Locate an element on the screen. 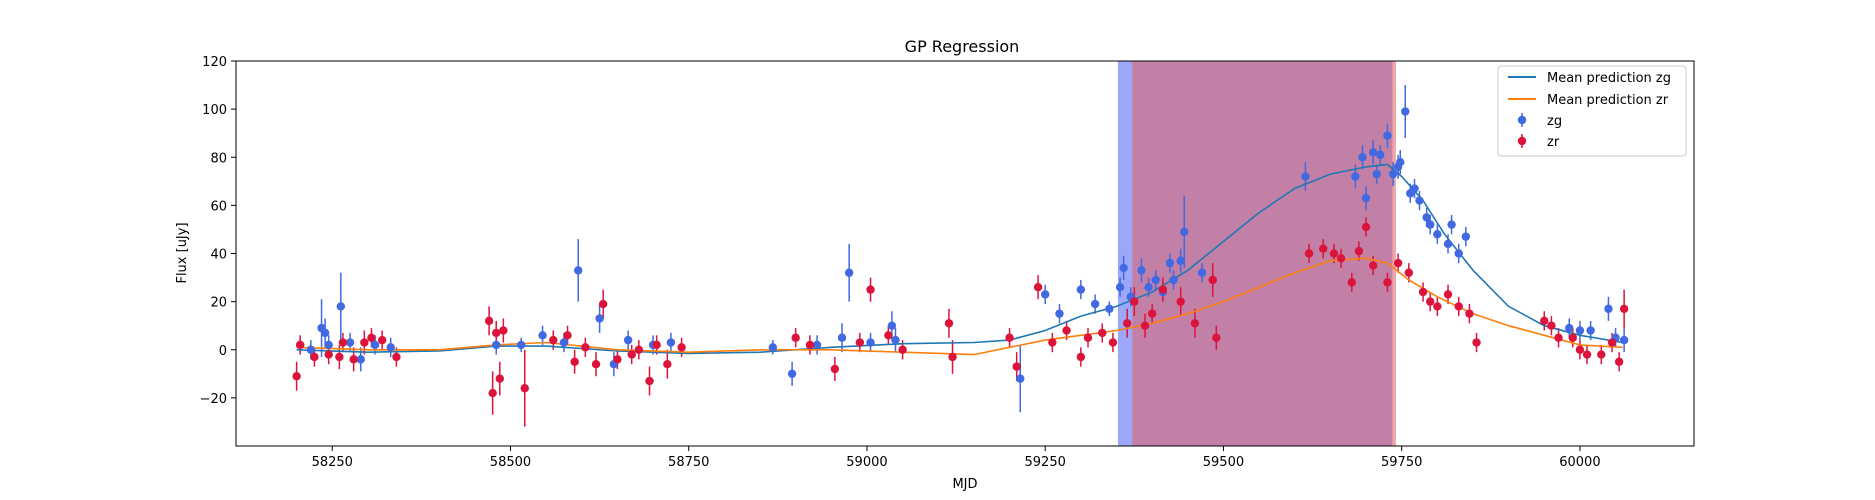 The height and width of the screenshot is (500, 1875). y-tick-label: 80 is located at coordinates (218, 158).